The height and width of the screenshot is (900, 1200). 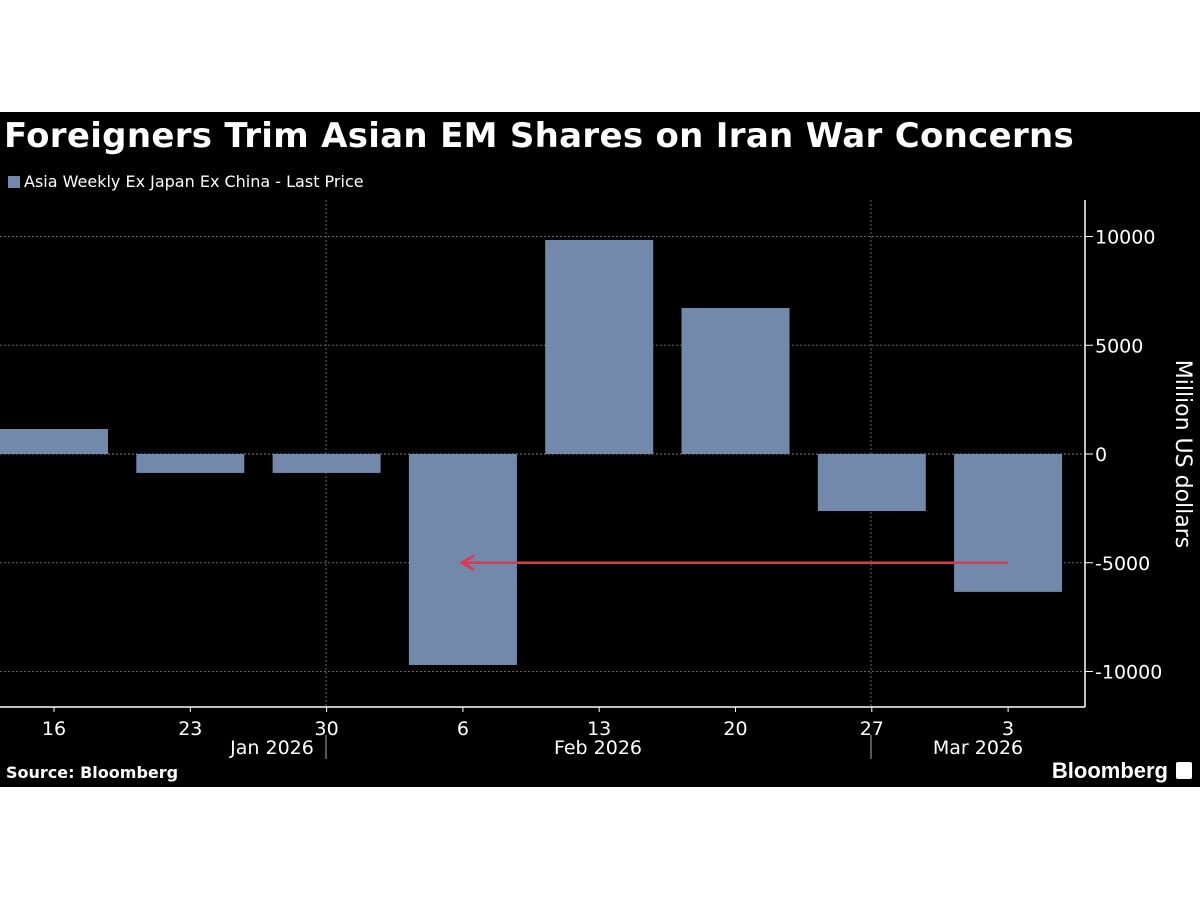 What do you see at coordinates (54, 729) in the screenshot?
I see `x-tick-label: 16` at bounding box center [54, 729].